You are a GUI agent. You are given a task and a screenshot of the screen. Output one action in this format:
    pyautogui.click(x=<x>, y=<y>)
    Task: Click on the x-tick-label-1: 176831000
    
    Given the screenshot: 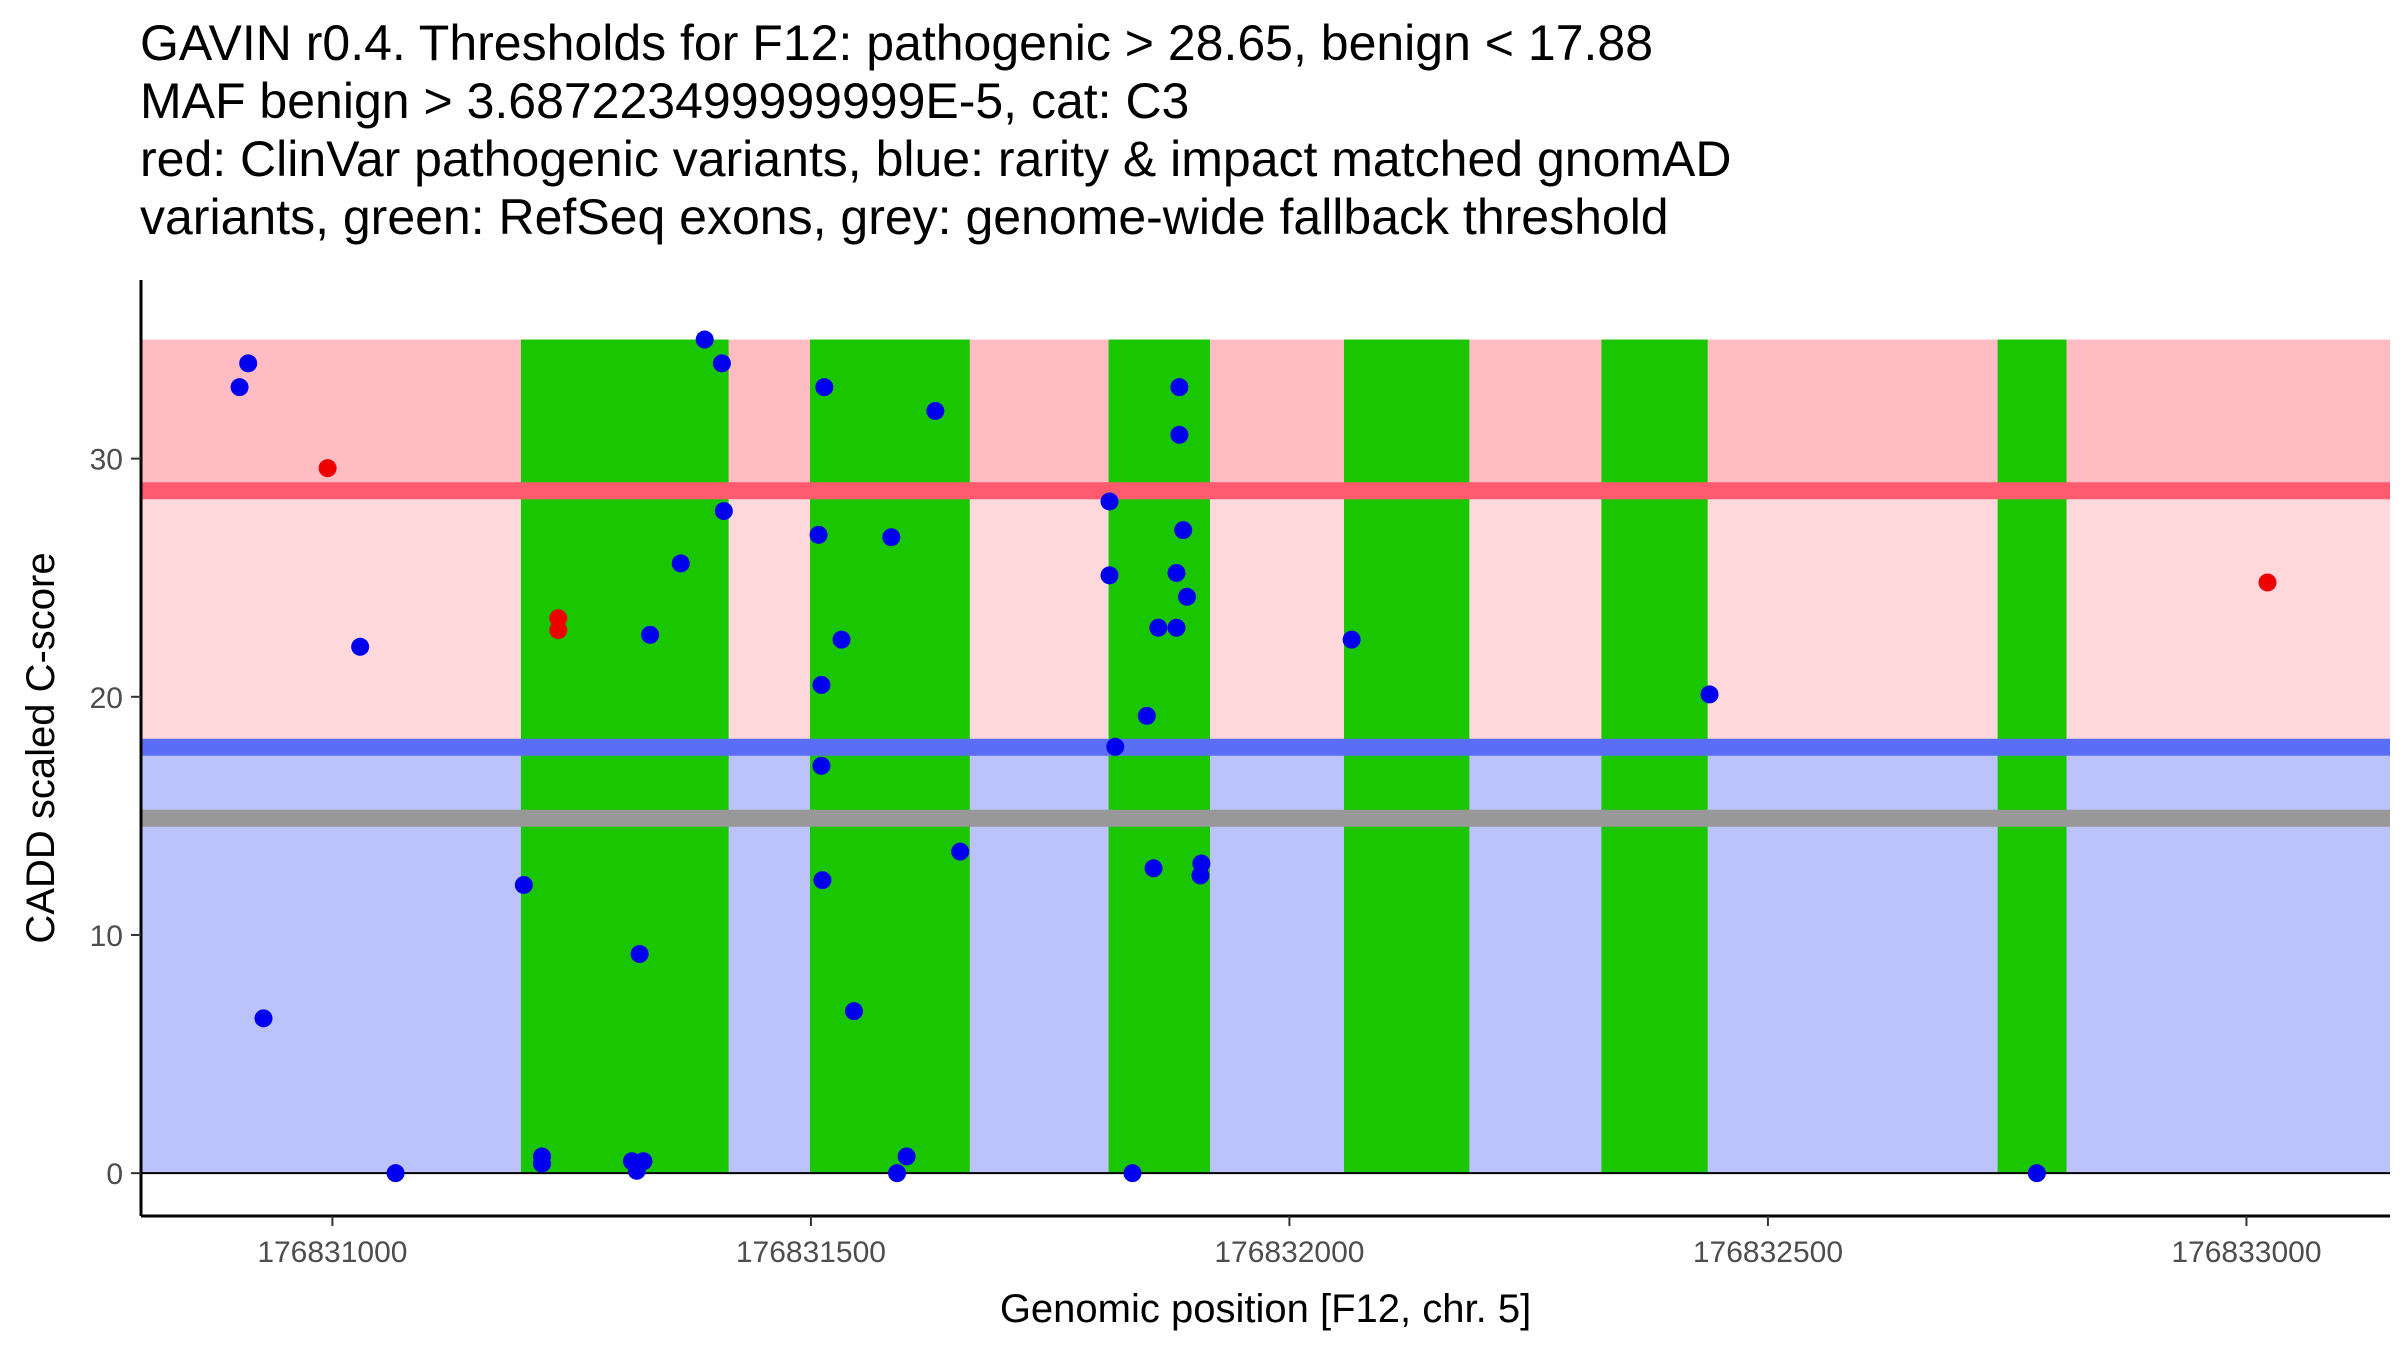 What is the action you would take?
    pyautogui.click(x=332, y=1252)
    